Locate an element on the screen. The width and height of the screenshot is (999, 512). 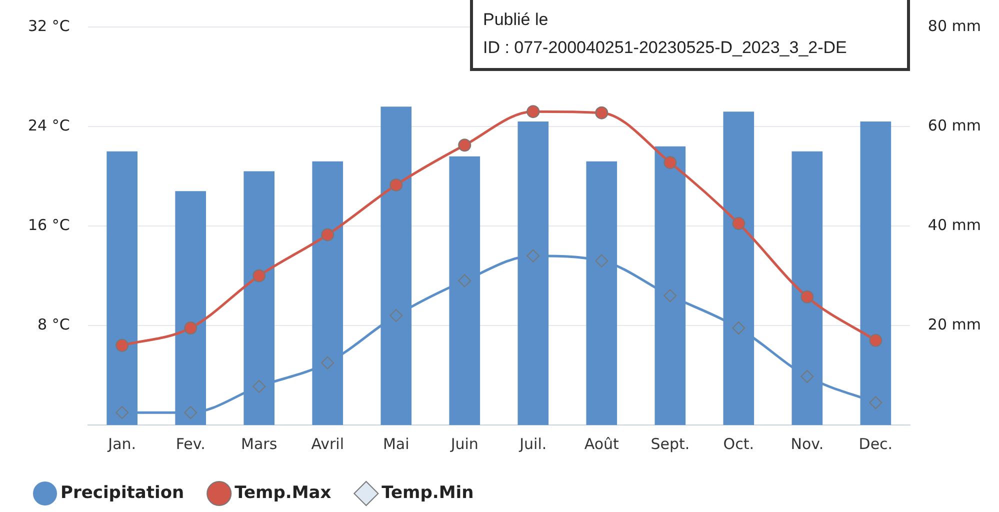
y-tick-label: 8 °C is located at coordinates (54, 324).